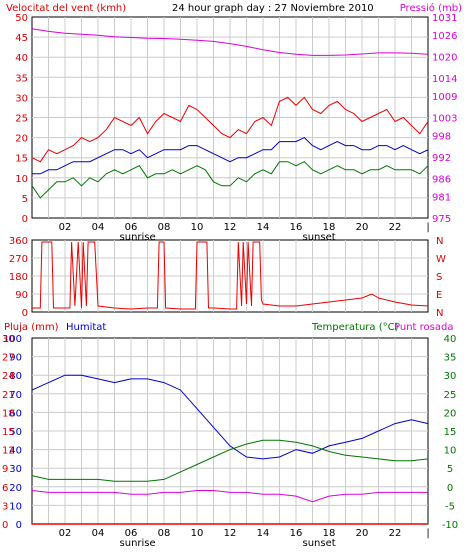 The height and width of the screenshot is (559, 468). I want to click on y-tick-label-temperature: 35, so click(450, 358).